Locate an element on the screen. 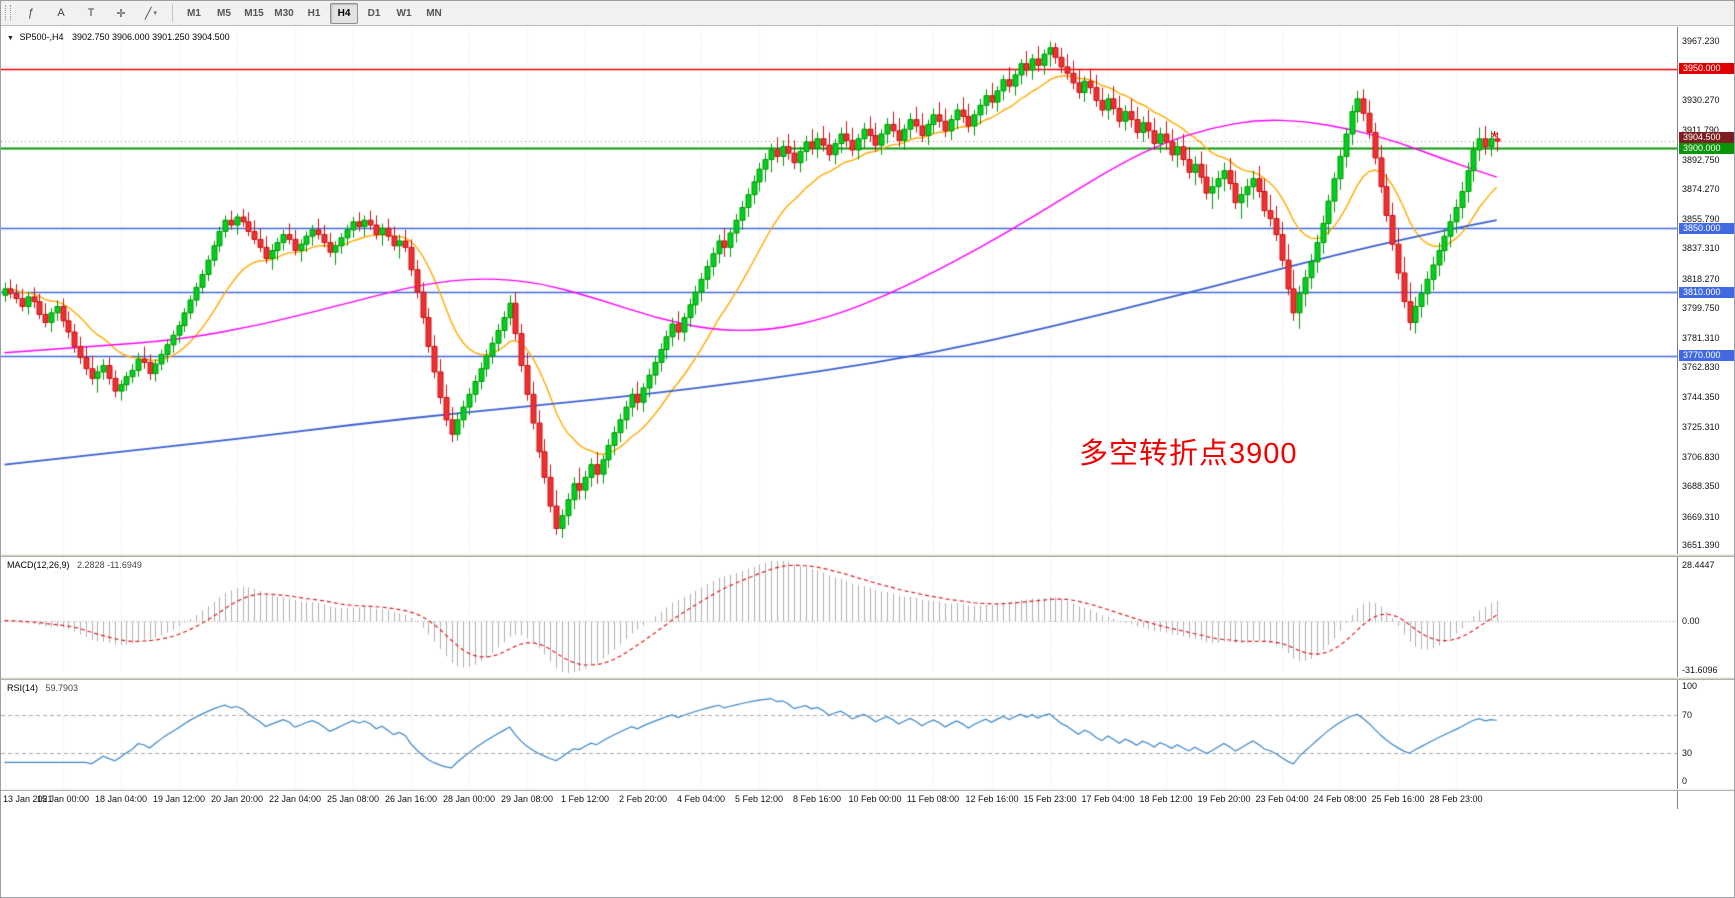 The image size is (1735, 898). price-axis-tick: 3725.310 is located at coordinates (1701, 427).